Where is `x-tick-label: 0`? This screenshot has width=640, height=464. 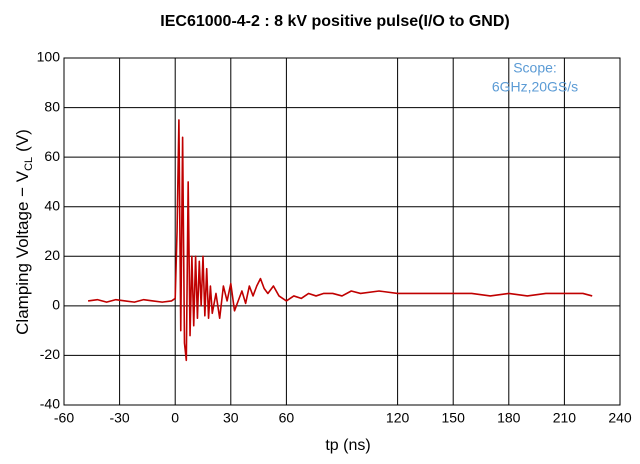
x-tick-label: 0 is located at coordinates (175, 418).